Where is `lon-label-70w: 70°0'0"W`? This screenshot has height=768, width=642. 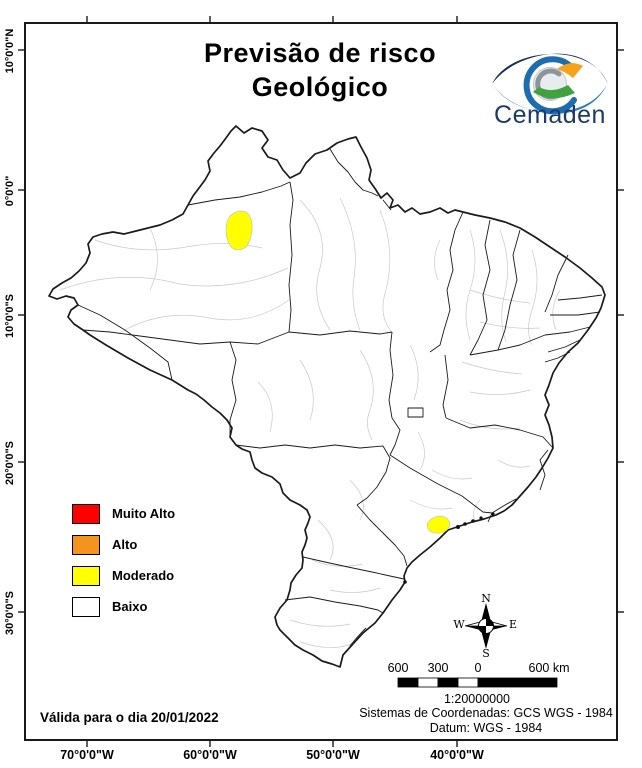 lon-label-70w: 70°0'0"W is located at coordinates (87, 755).